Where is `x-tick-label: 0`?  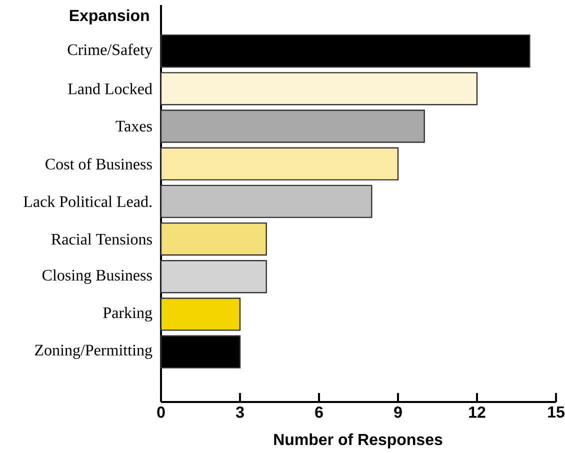
x-tick-label: 0 is located at coordinates (161, 412).